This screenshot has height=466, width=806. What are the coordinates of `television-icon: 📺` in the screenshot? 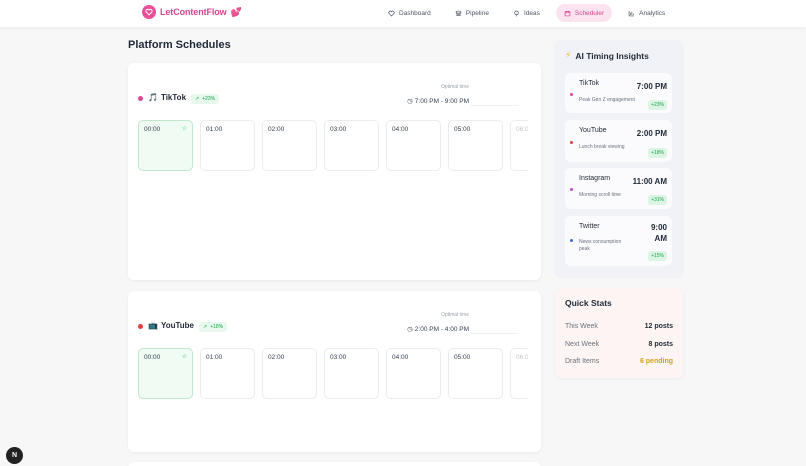 It's located at (153, 325).